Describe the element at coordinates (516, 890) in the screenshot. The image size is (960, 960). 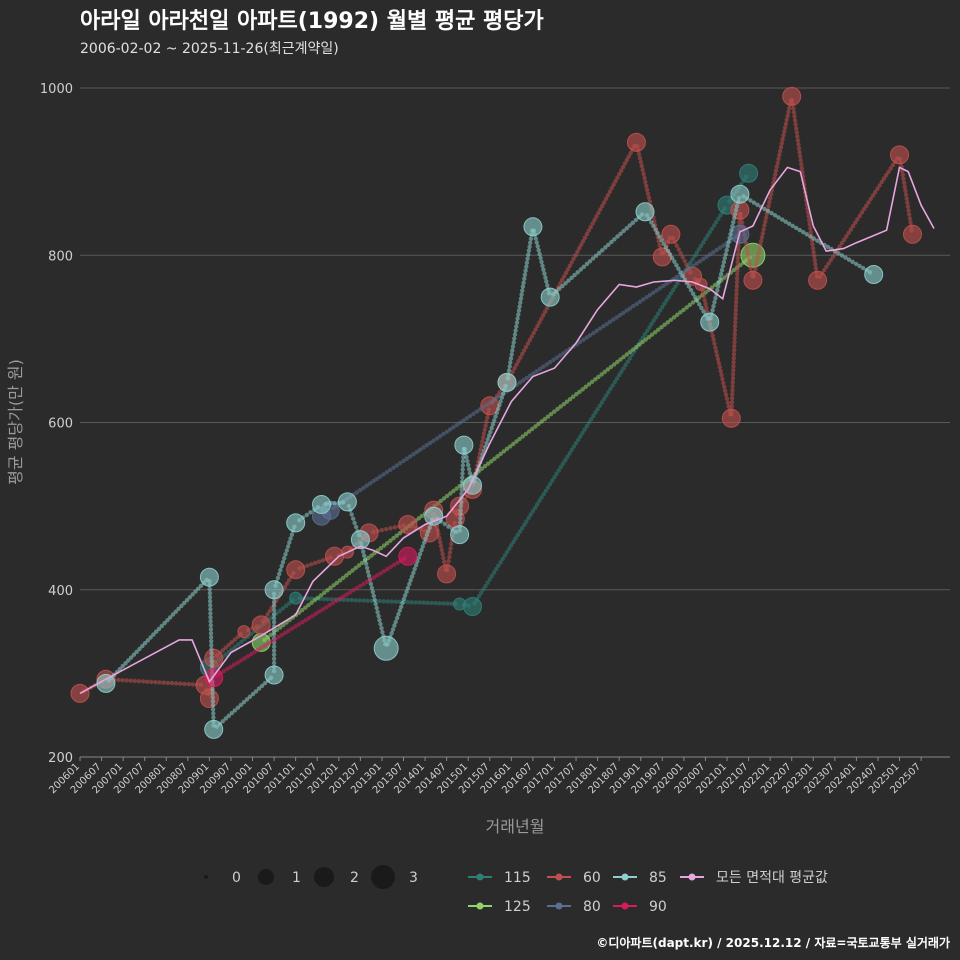
I see `legend: 0 1 2 3 115 125 60 80 85 90 모든 면적대 평균값` at that location.